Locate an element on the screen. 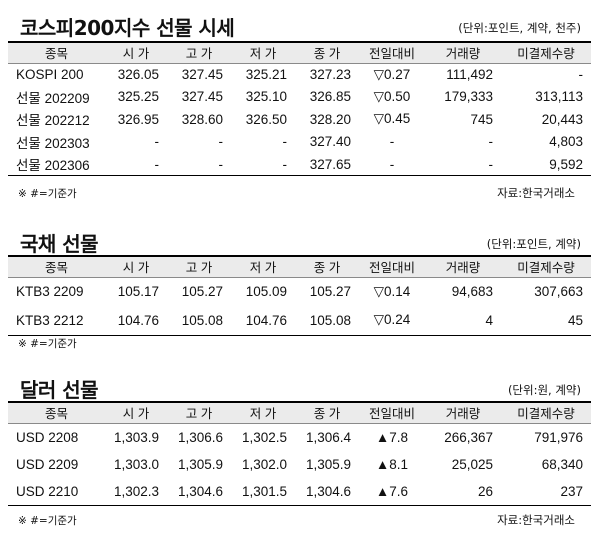  cell-col-low: 326.50 is located at coordinates (266, 119).